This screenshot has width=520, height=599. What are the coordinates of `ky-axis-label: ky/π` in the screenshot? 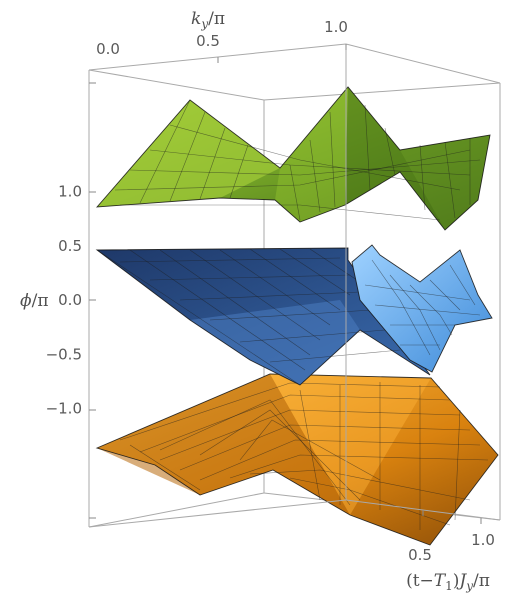 It's located at (208, 20).